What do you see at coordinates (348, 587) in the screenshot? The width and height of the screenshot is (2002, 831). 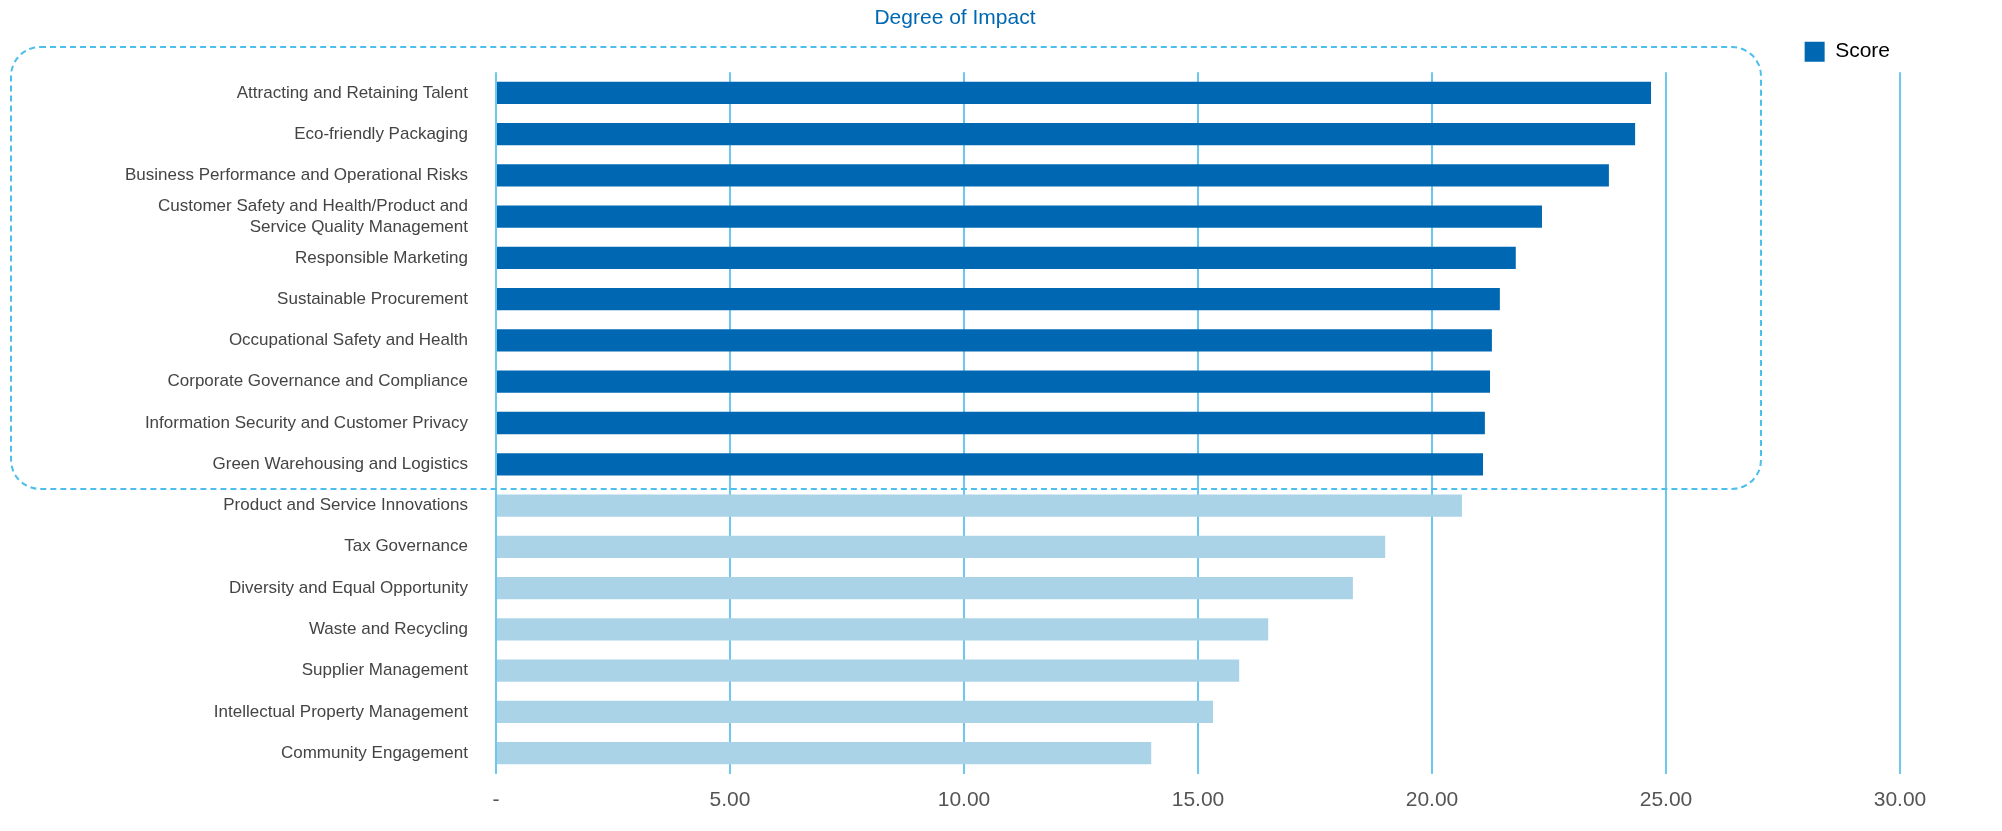 I see `y-tick-label: Diversity and Equal Opportunity` at bounding box center [348, 587].